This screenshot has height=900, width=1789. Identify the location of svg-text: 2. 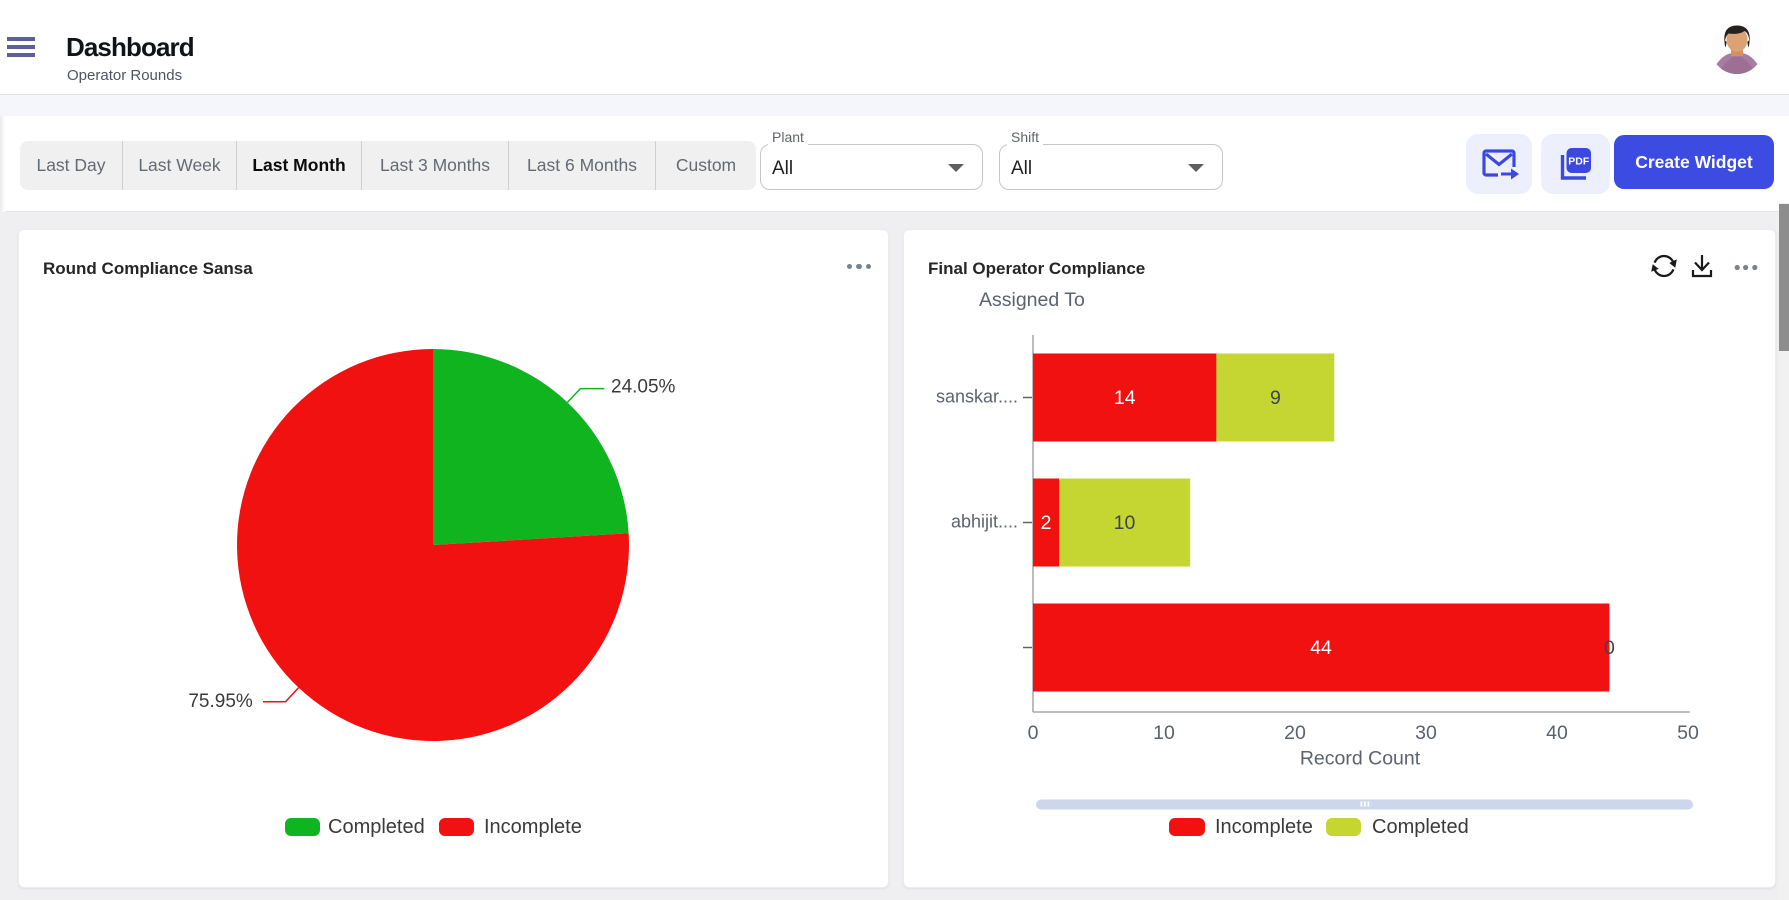
(1046, 523).